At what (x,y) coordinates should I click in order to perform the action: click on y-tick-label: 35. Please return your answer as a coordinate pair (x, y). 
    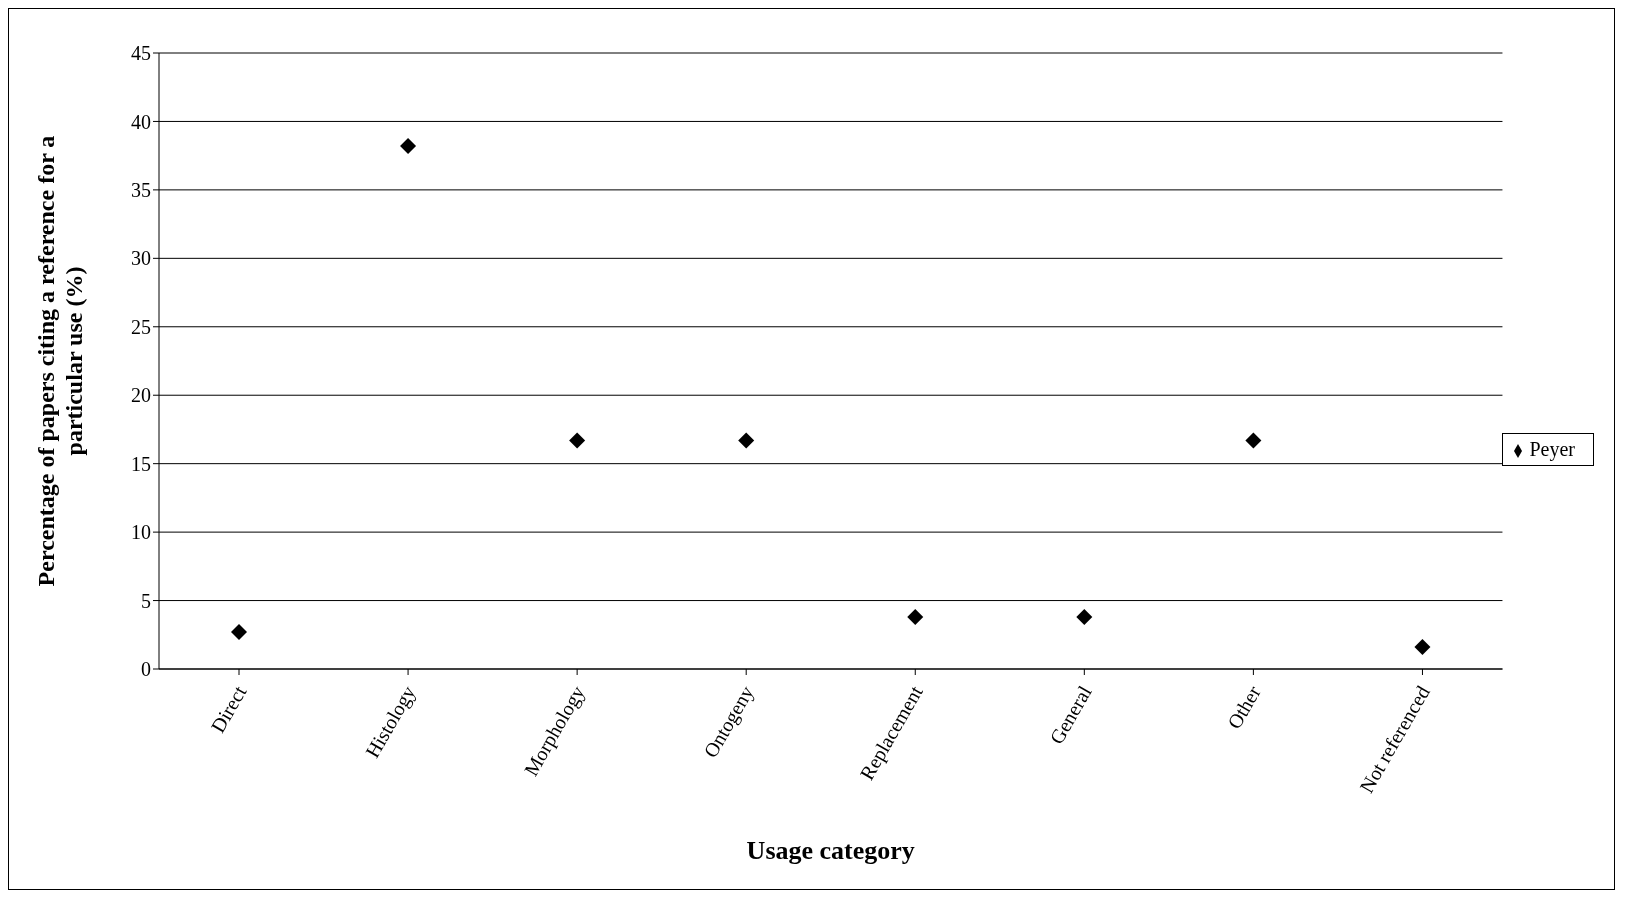
    Looking at the image, I should click on (141, 189).